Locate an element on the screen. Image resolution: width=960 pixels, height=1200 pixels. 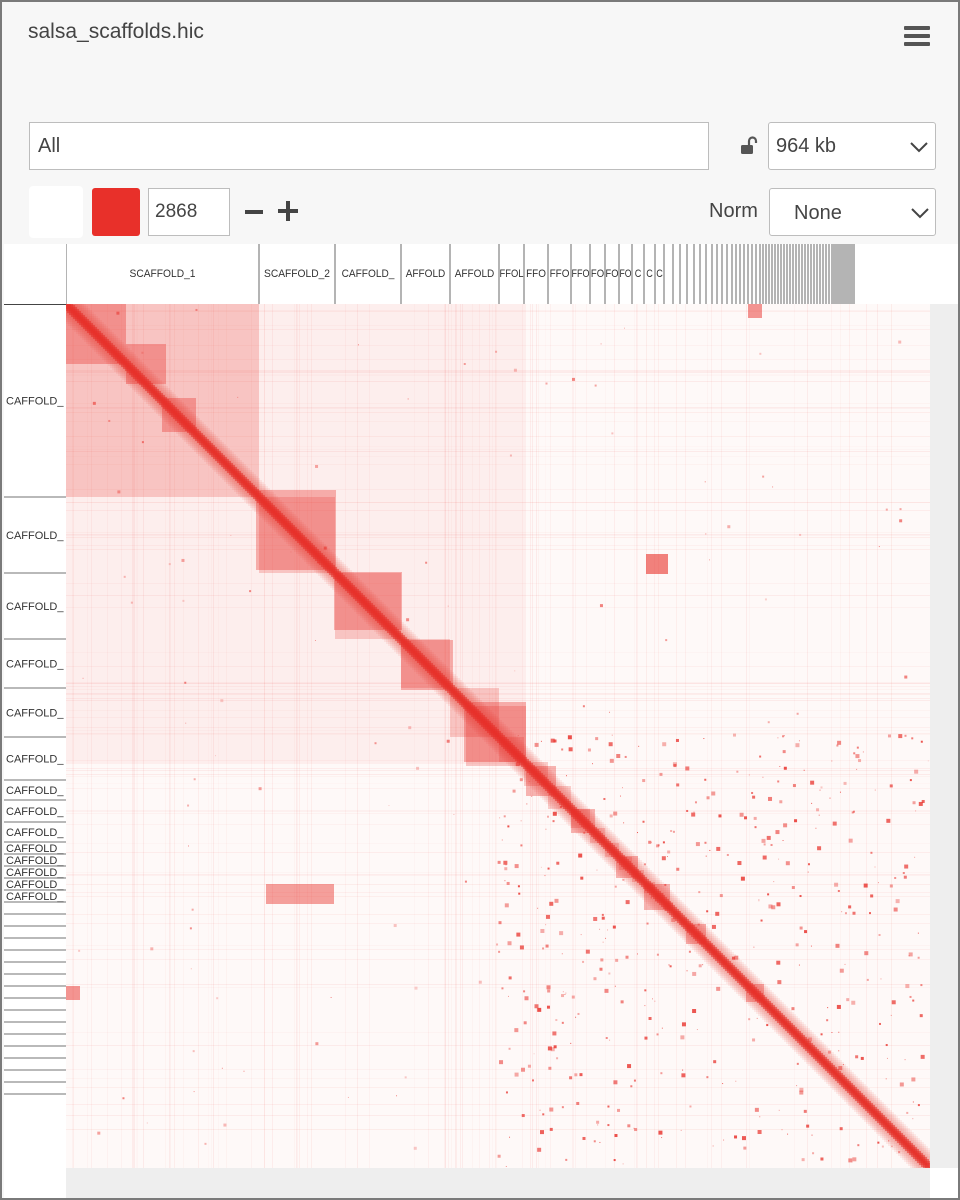
x-scaffold-label: FO is located at coordinates (598, 274).